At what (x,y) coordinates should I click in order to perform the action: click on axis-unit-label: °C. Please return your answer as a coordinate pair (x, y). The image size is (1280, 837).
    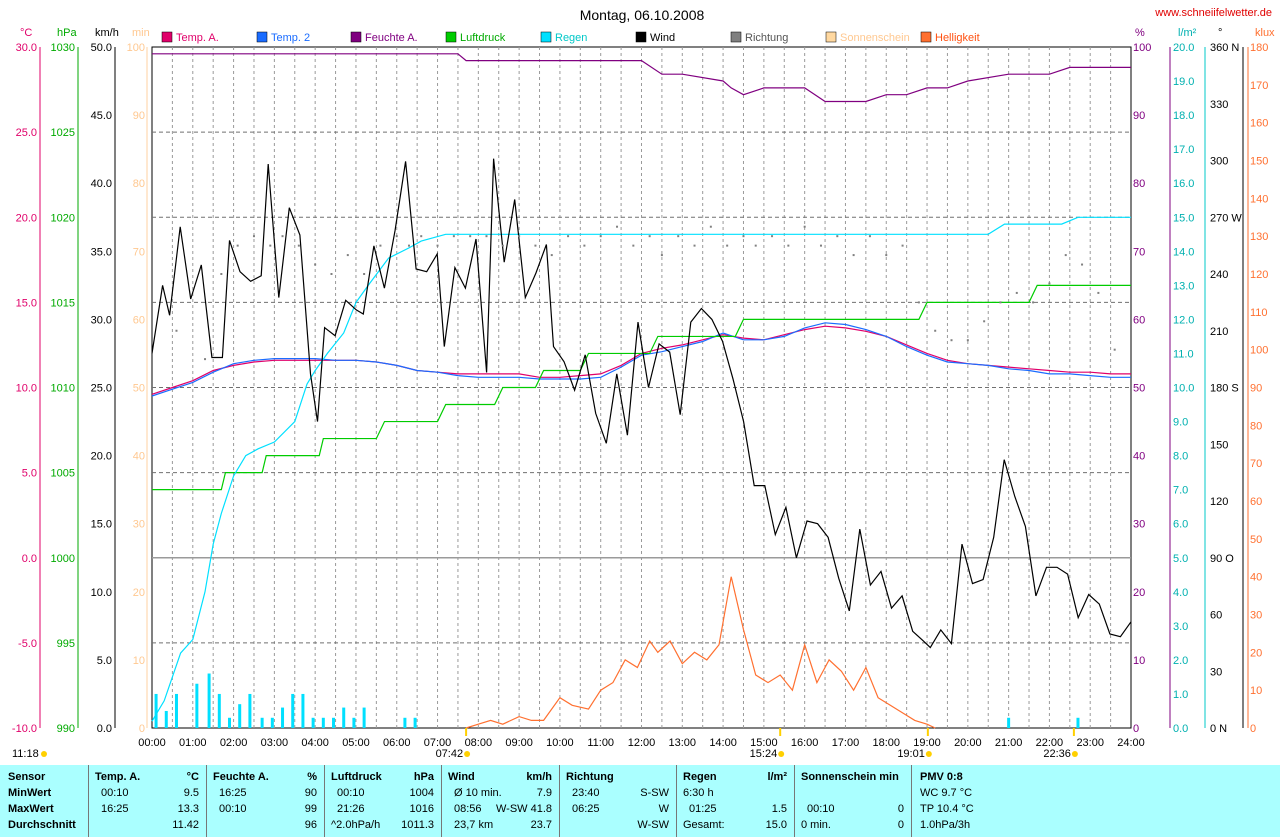
    Looking at the image, I should click on (26, 33).